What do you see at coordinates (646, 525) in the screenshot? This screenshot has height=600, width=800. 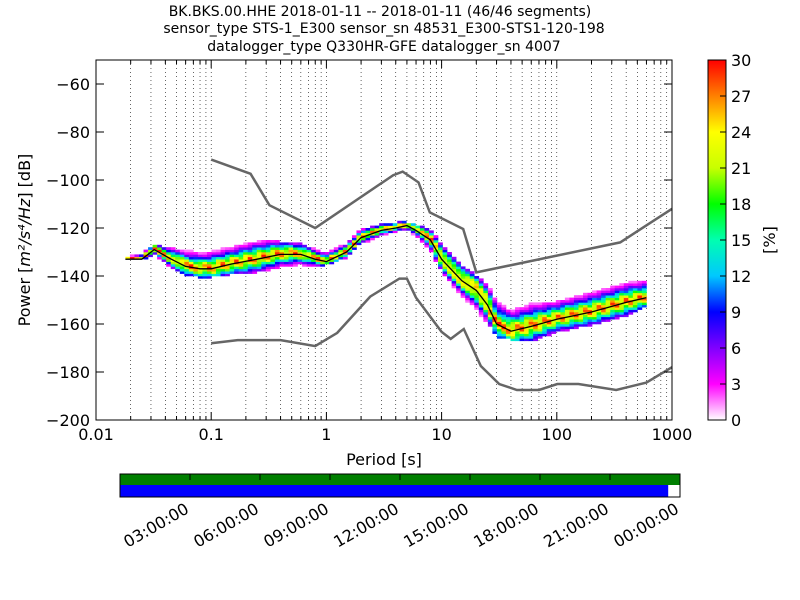 I see `timeline-tick-label: 00:00:00` at bounding box center [646, 525].